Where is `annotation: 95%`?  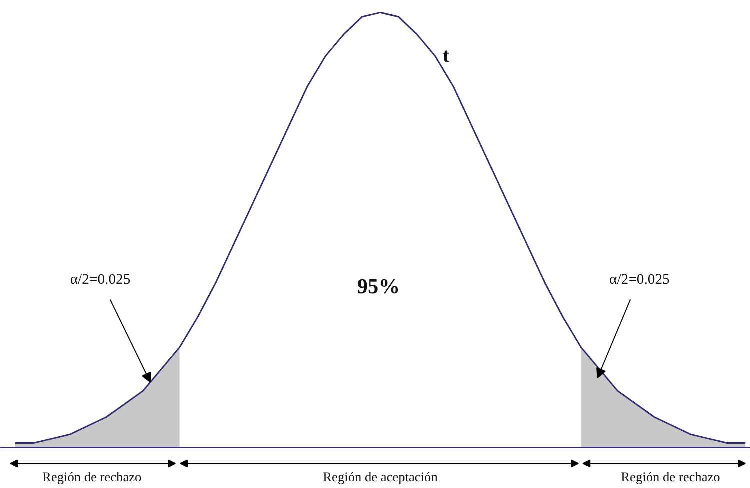
annotation: 95% is located at coordinates (378, 286).